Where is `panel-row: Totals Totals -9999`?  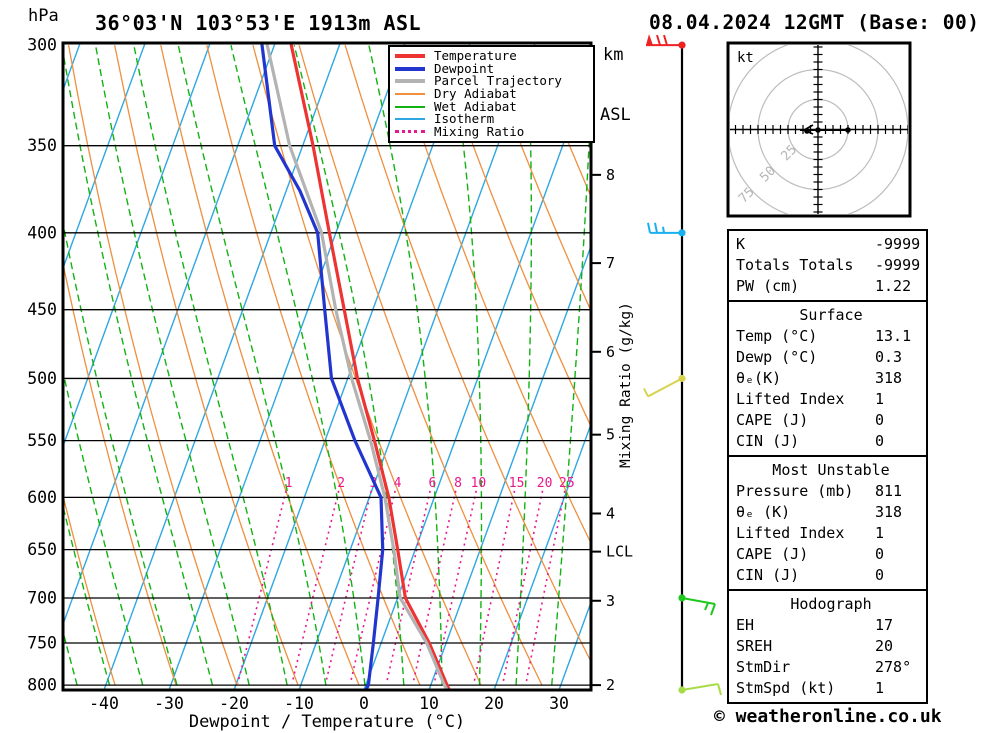 panel-row: Totals Totals -9999 is located at coordinates (831, 265).